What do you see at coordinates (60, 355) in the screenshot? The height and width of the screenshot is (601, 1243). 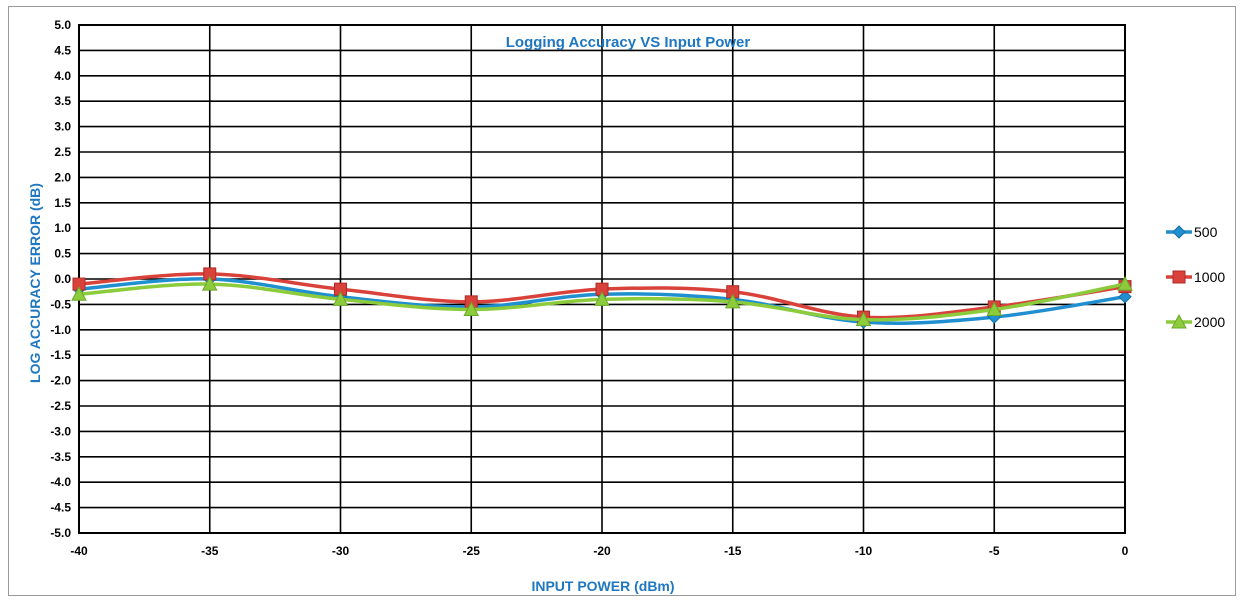 I see `y-tick-label: -1.5` at bounding box center [60, 355].